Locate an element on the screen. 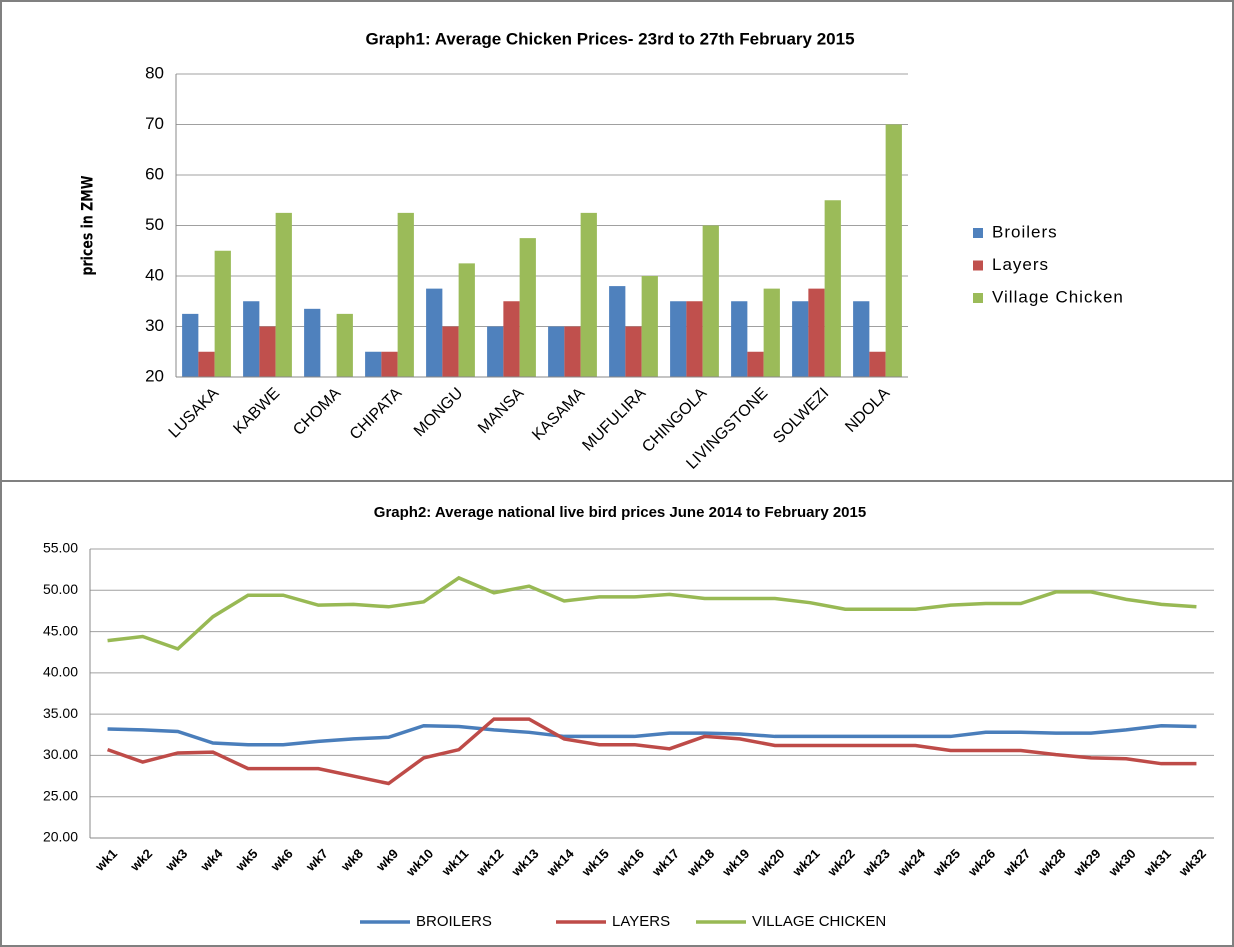 The height and width of the screenshot is (947, 1234). legend-label: BROILERS is located at coordinates (454, 921).